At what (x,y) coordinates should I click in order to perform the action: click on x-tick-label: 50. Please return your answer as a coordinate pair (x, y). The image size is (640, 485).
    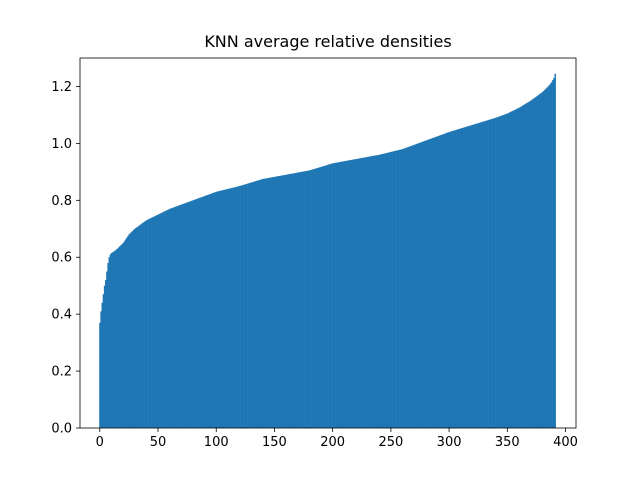
    Looking at the image, I should click on (158, 442).